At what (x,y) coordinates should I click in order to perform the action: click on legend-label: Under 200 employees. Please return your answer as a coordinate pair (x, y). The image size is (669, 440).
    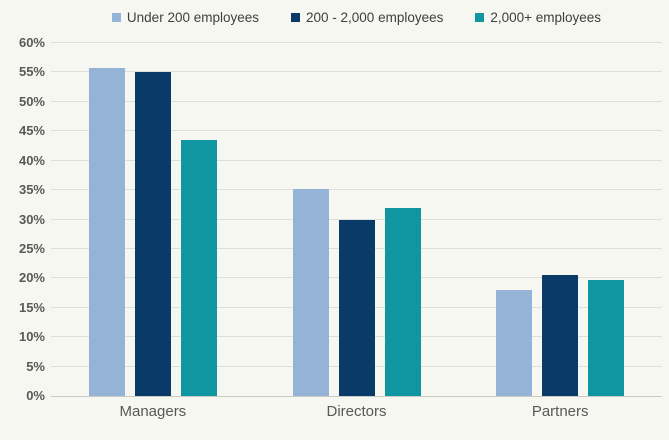
    Looking at the image, I should click on (193, 17).